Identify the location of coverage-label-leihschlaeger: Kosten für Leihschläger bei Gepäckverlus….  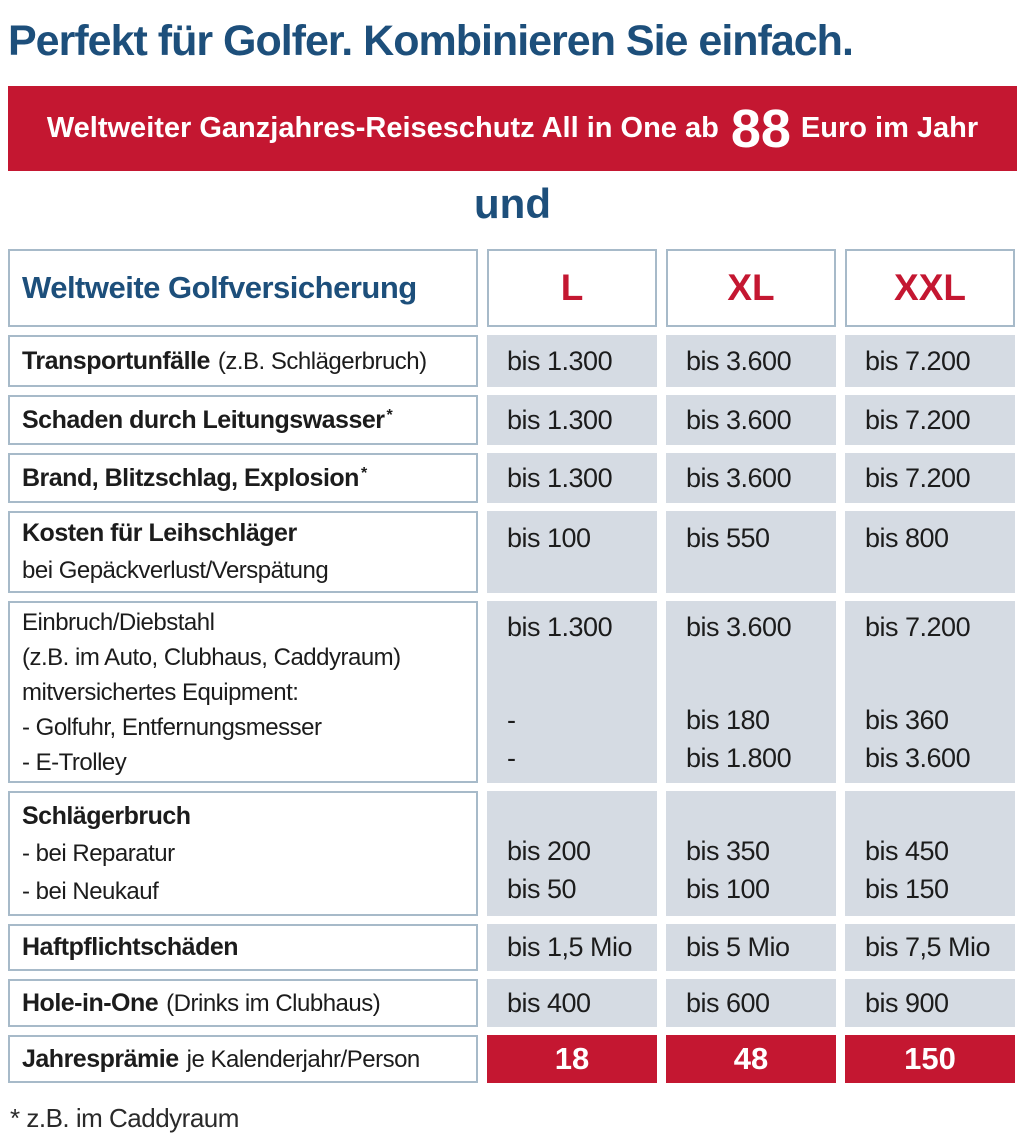
(243, 552).